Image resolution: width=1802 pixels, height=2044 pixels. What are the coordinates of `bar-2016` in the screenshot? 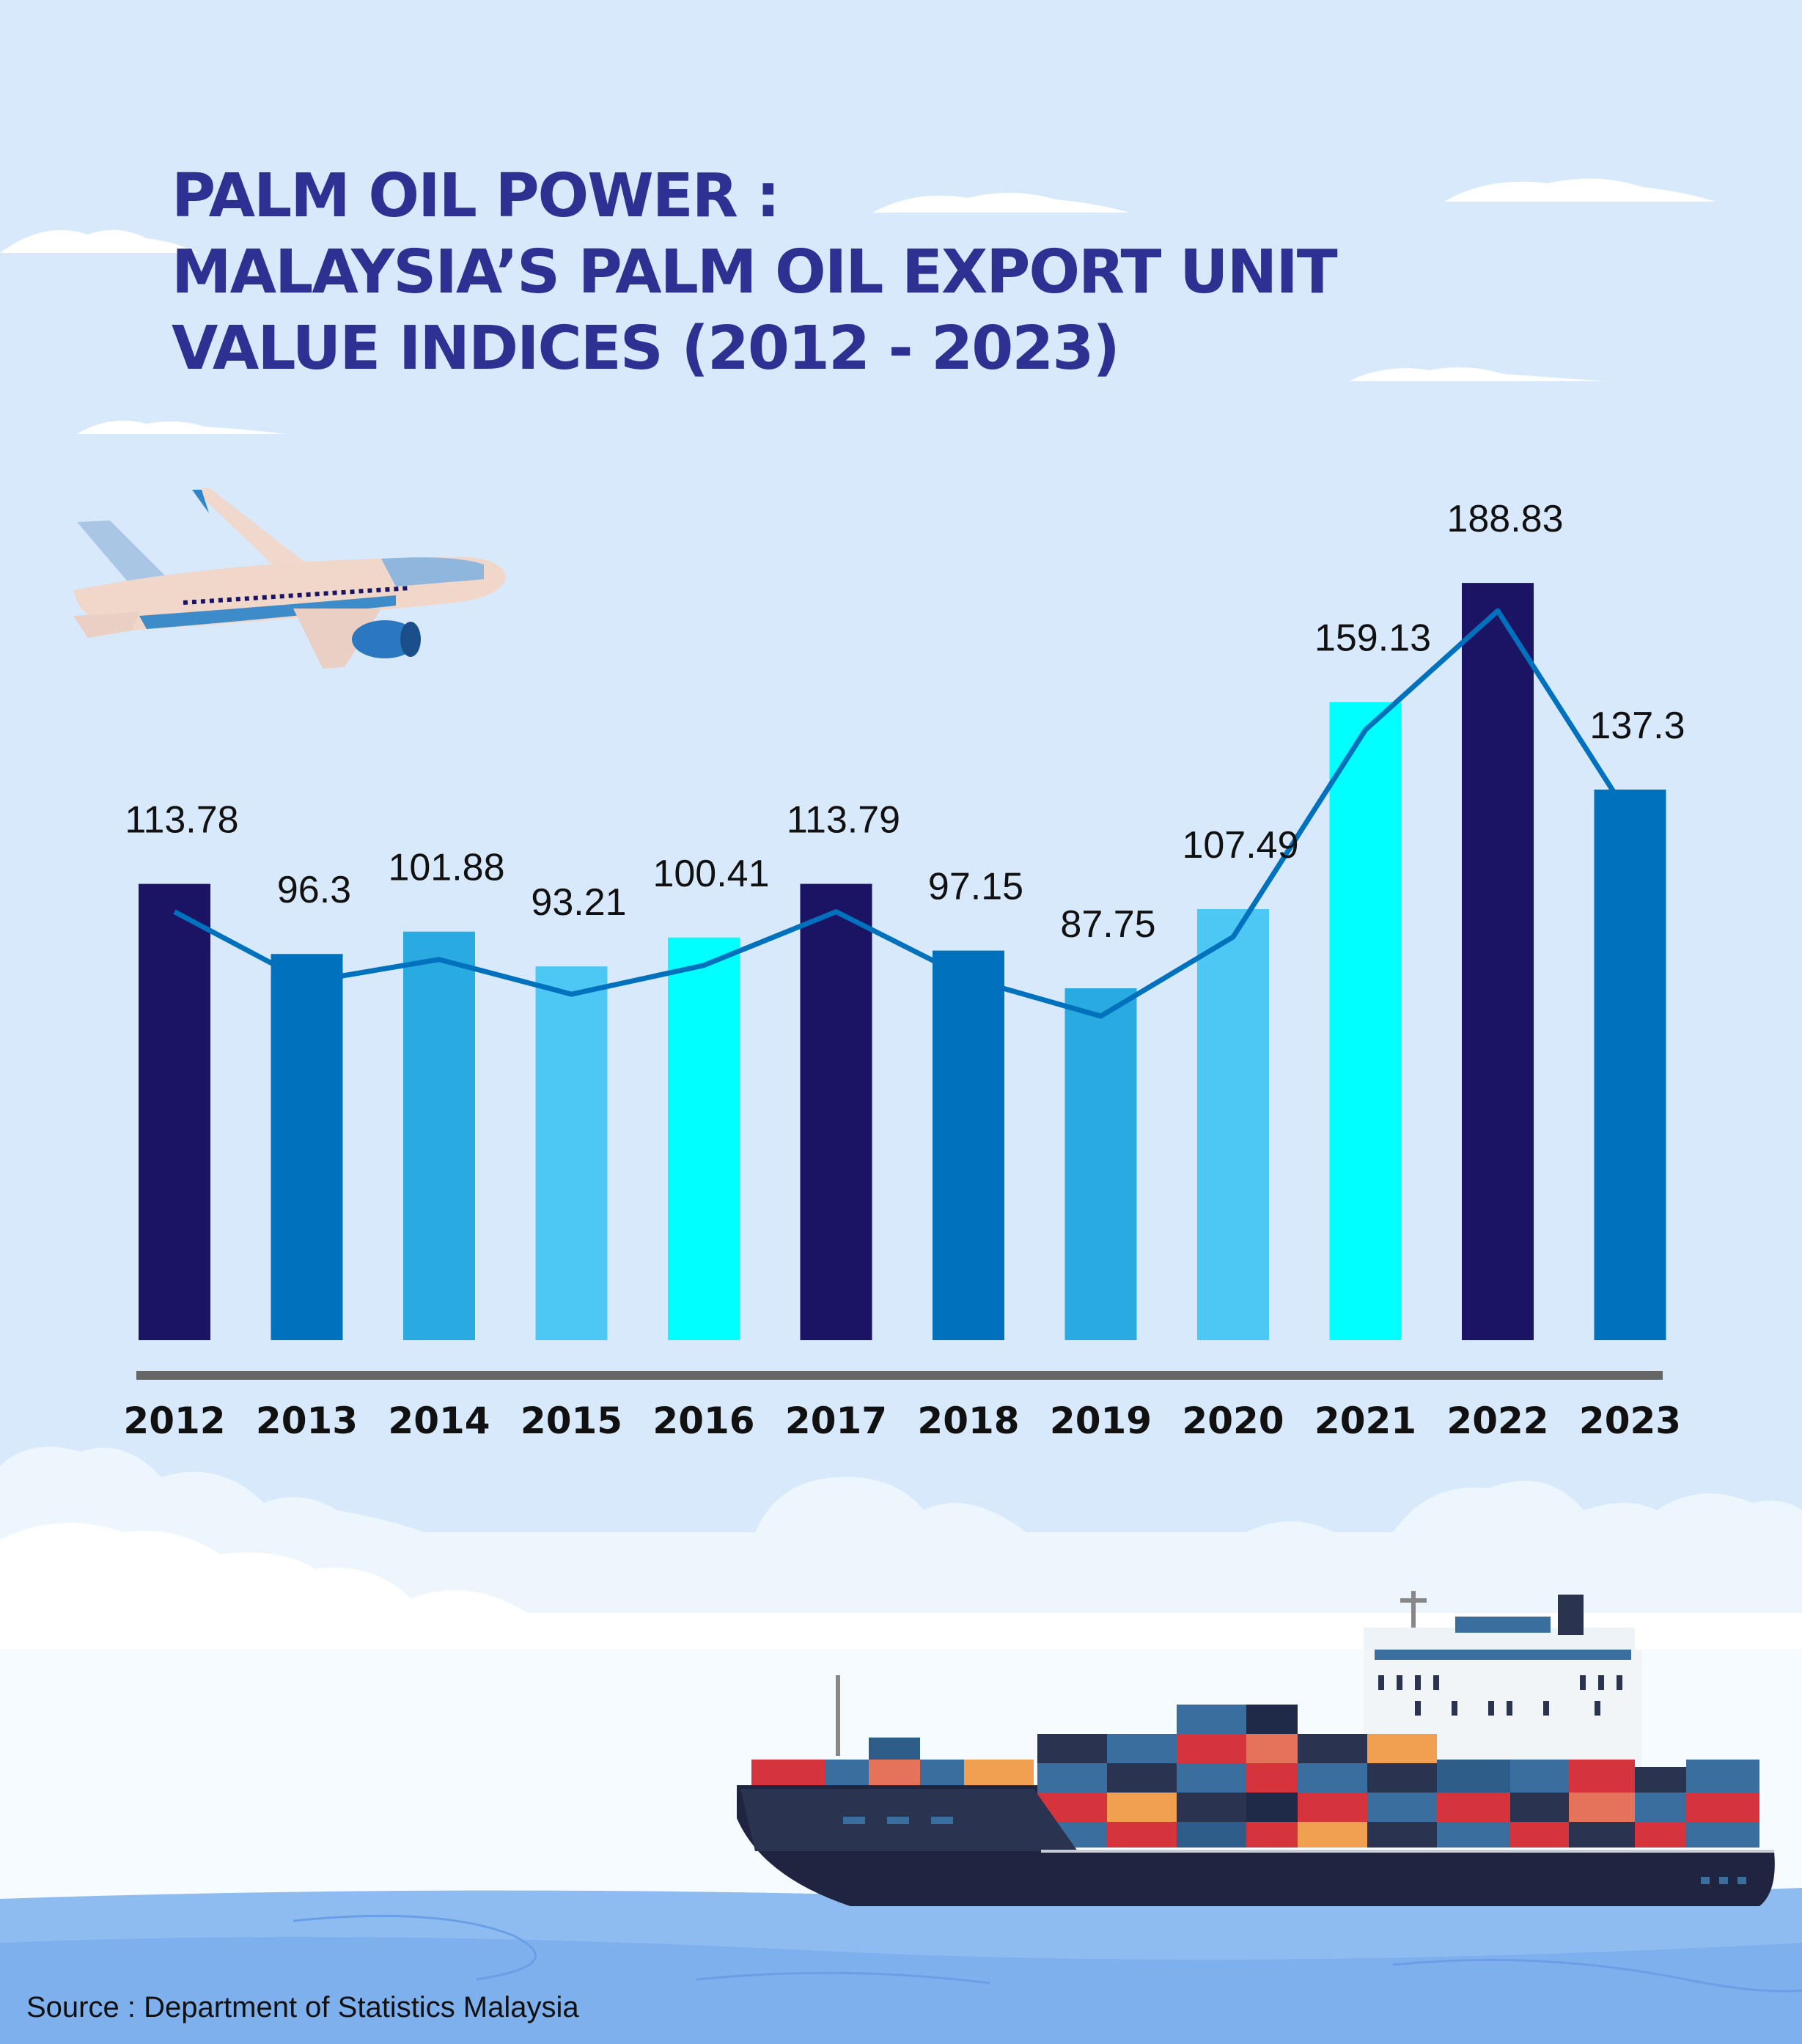 It's located at (704, 1138).